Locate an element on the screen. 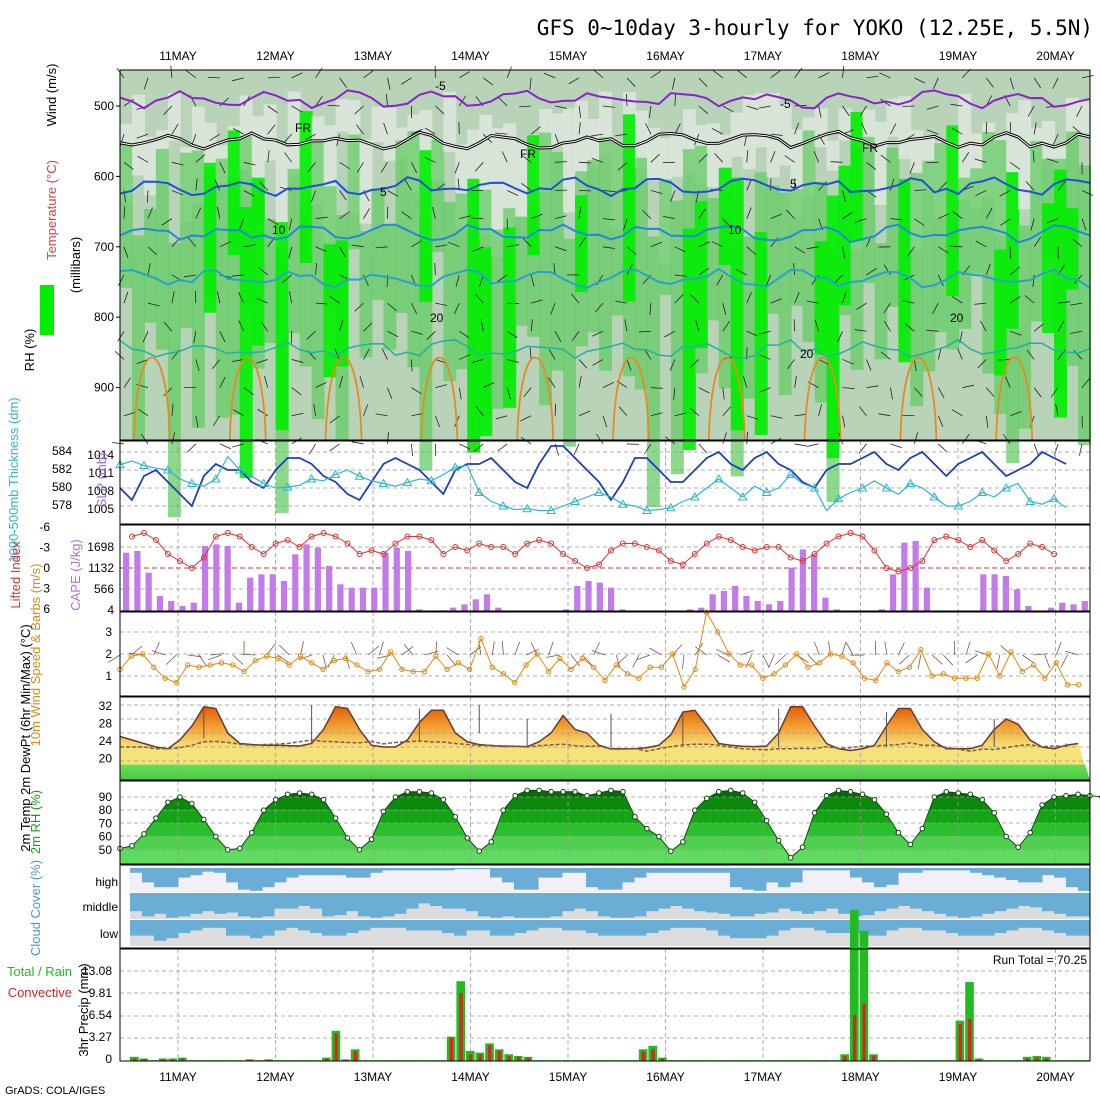 This screenshot has height=1100, width=1100. dewpoint-line is located at coordinates (593, 745).